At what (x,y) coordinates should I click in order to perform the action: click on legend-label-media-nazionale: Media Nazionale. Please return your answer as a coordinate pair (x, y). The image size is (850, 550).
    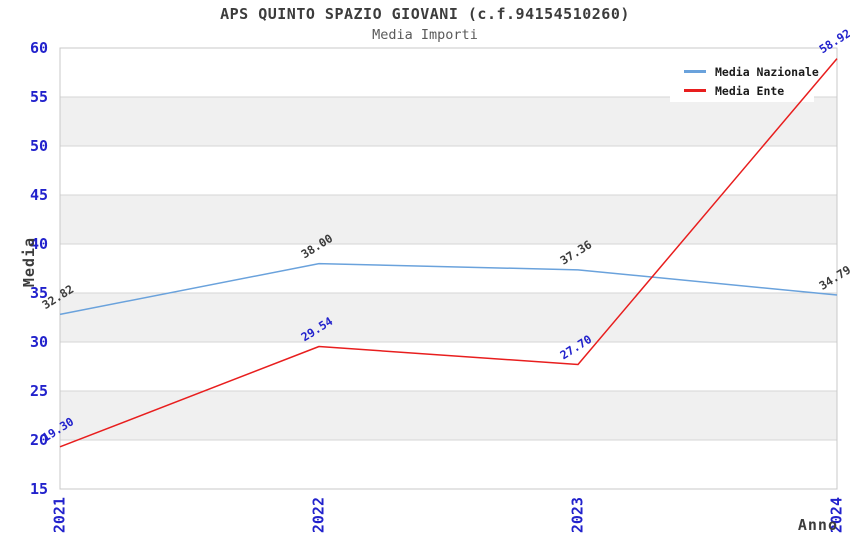
    Looking at the image, I should click on (767, 71).